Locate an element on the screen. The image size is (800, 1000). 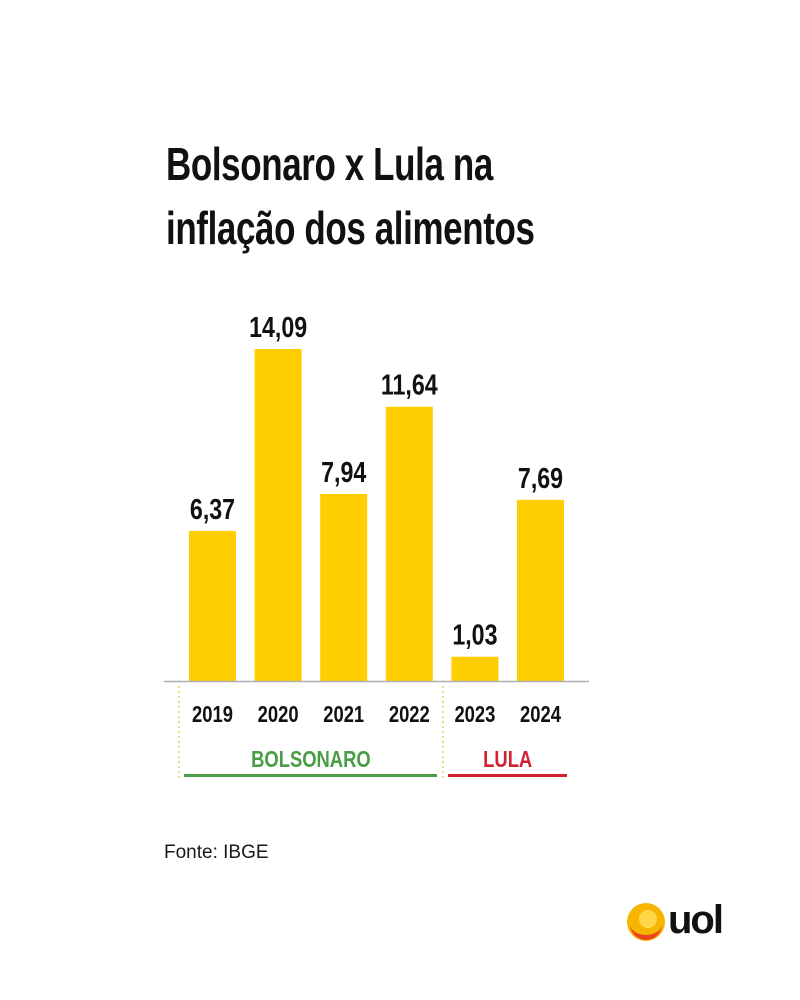
group-label-bolsonaro: BOLSONARO is located at coordinates (311, 759).